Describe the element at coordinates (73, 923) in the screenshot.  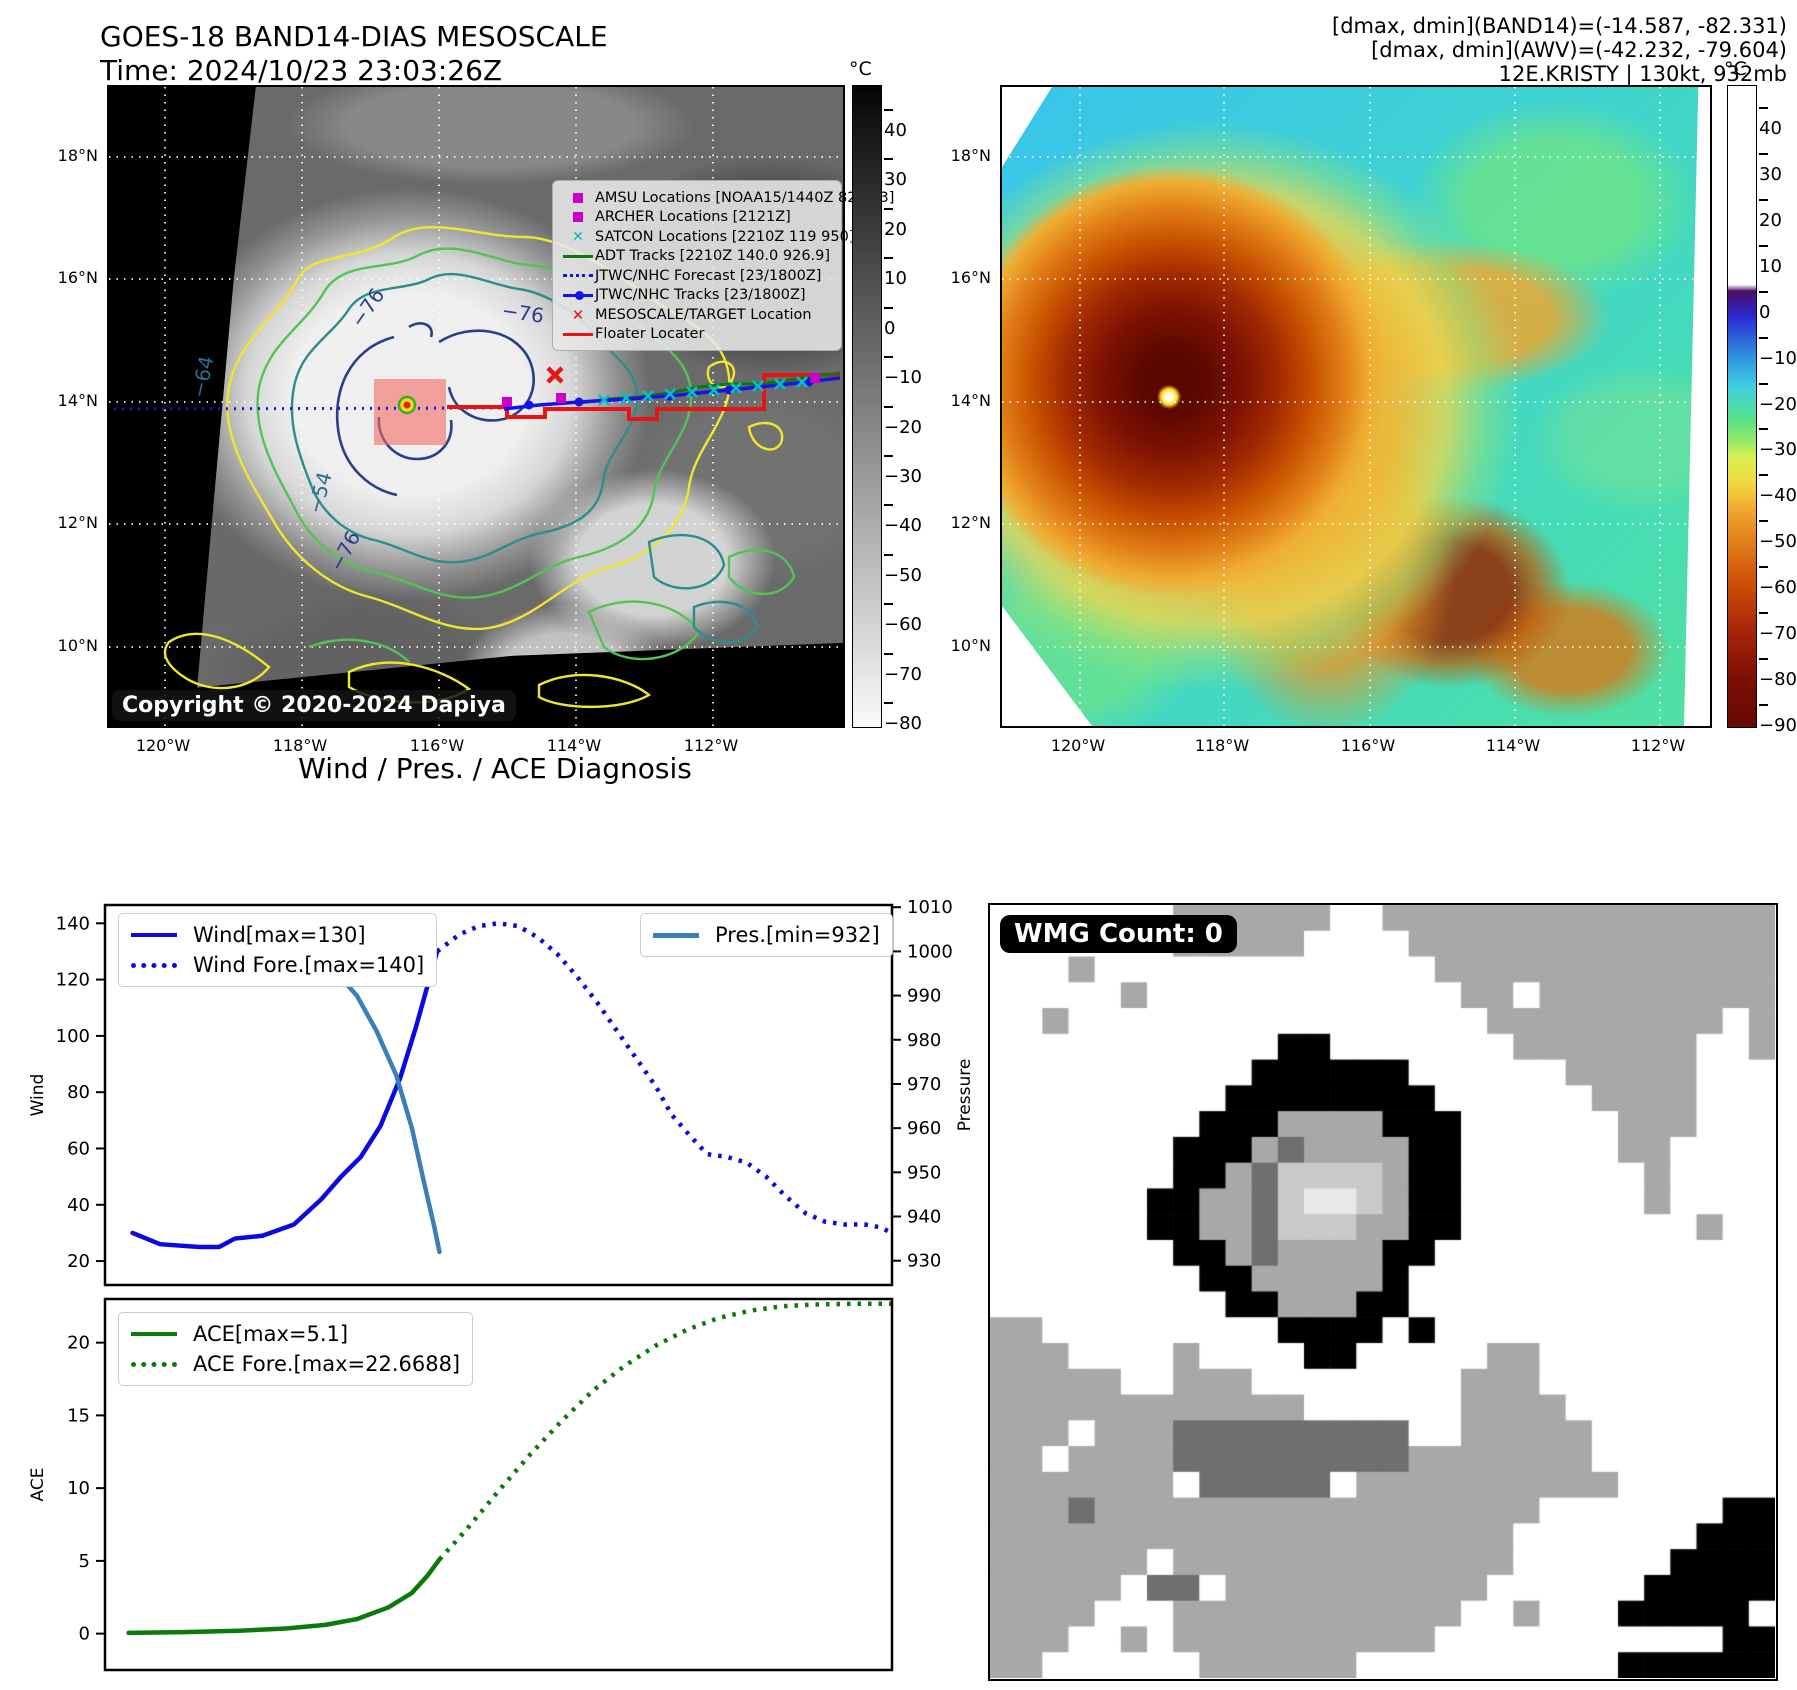
I see `y-tick: 140` at that location.